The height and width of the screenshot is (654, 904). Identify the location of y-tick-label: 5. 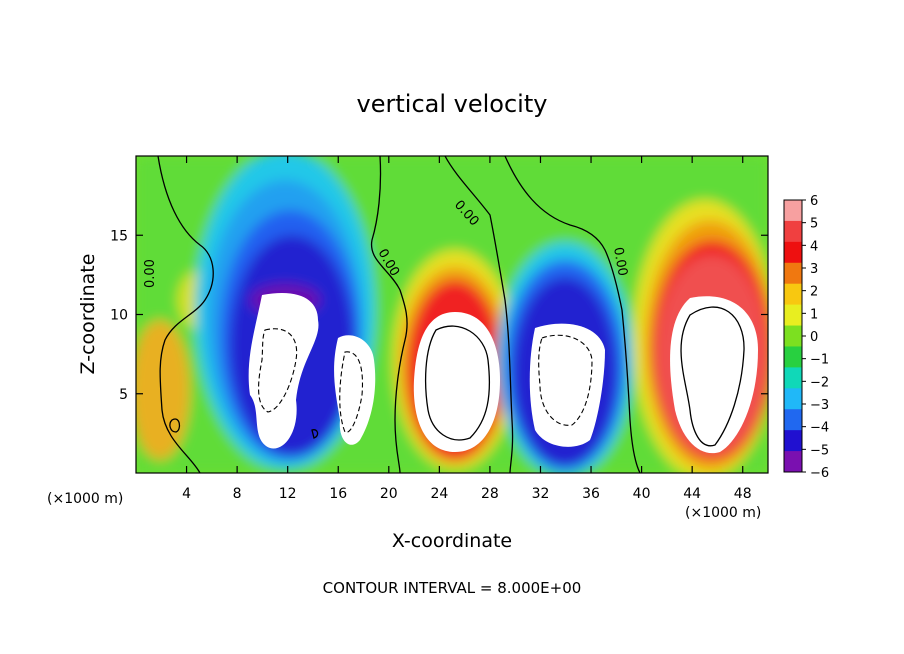
(123, 395).